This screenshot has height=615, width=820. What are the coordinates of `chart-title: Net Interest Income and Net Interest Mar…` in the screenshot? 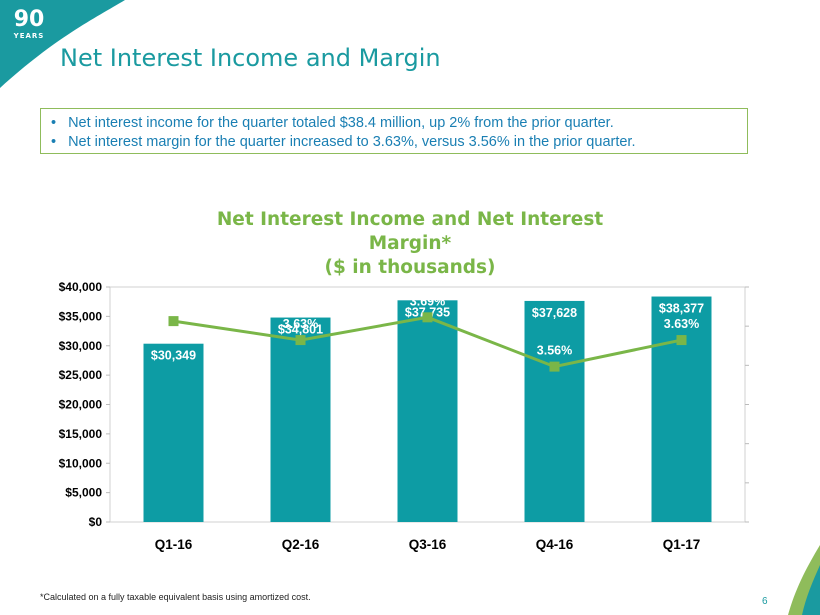 It's located at (410, 244).